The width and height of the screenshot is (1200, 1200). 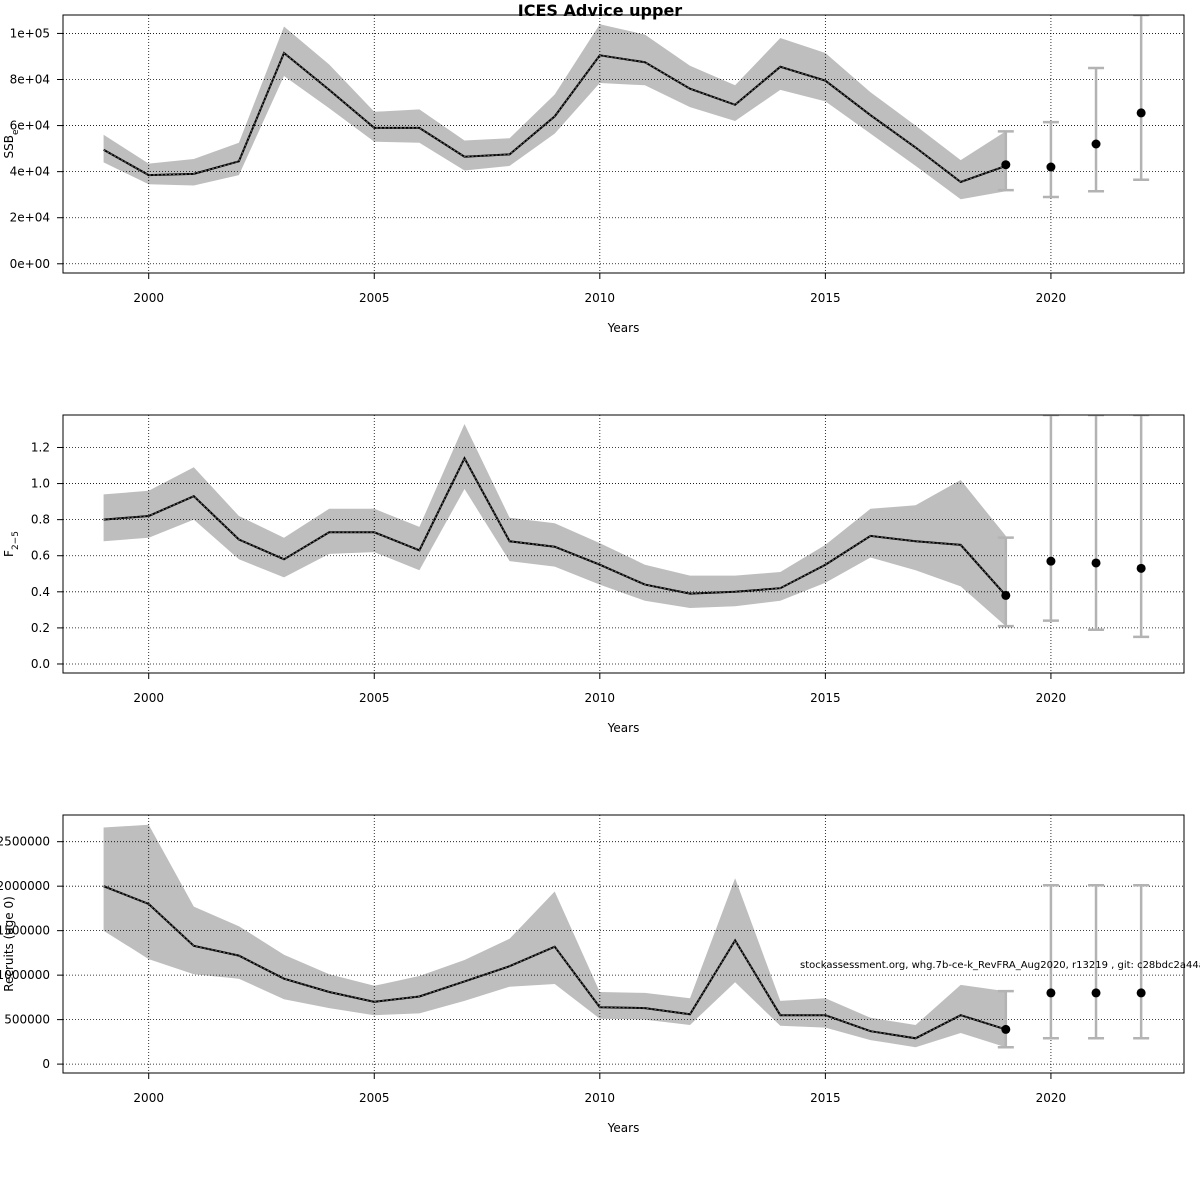 I want to click on y-tick-label: 4e+04, so click(x=30, y=172).